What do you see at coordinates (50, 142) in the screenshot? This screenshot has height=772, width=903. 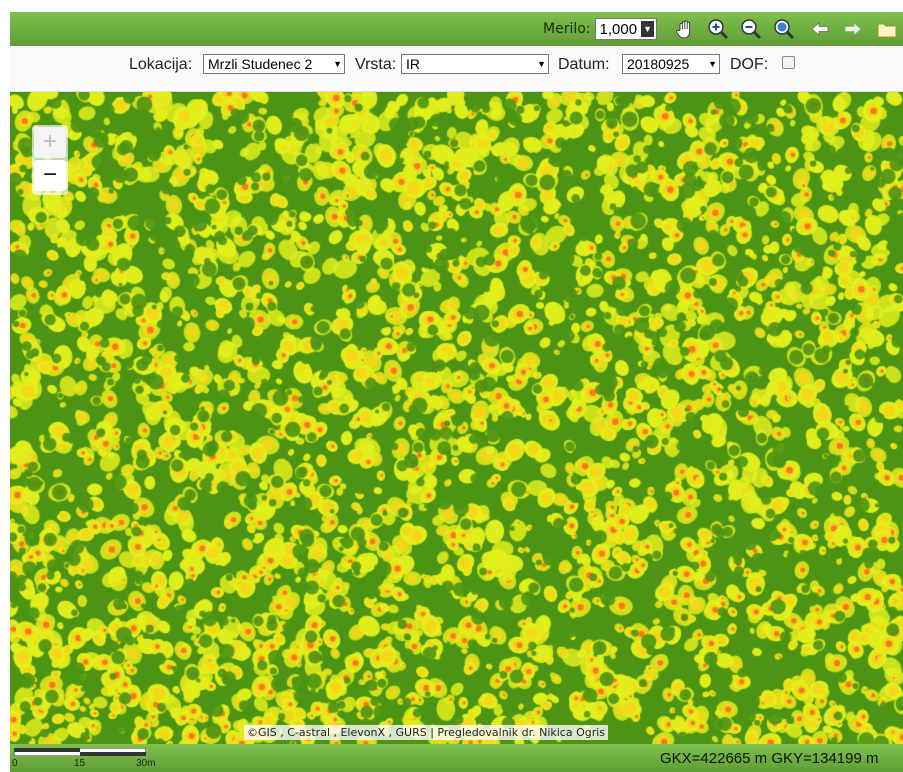 I see `zoom-in-button: +` at bounding box center [50, 142].